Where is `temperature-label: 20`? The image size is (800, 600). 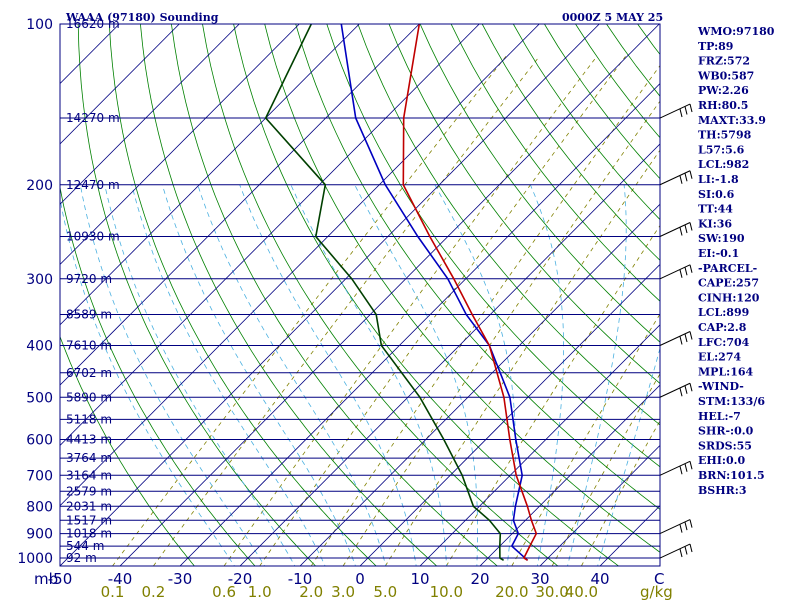 temperature-label: 20 is located at coordinates (479, 579).